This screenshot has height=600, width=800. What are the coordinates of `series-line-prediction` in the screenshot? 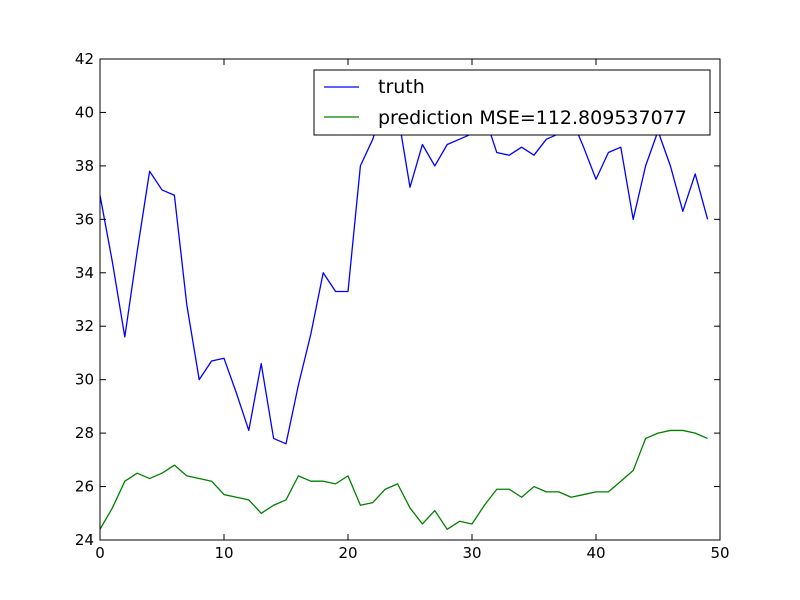 It's located at (404, 479).